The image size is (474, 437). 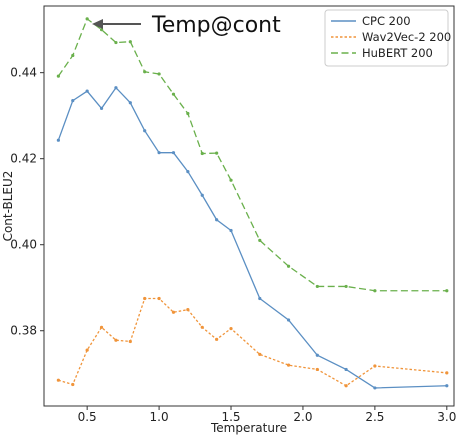 I want to click on x-tick-label: 2.5, so click(x=374, y=417).